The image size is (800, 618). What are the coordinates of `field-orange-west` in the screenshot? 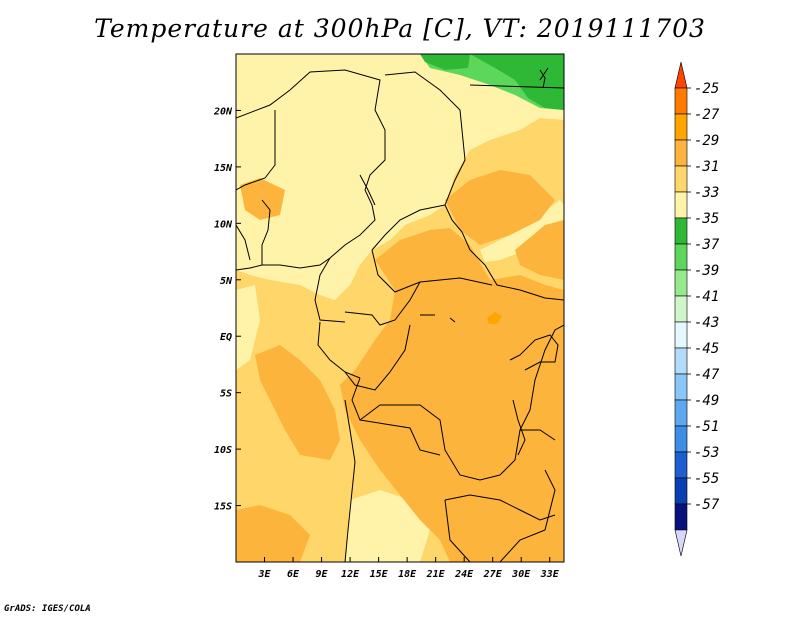 It's located at (297, 402).